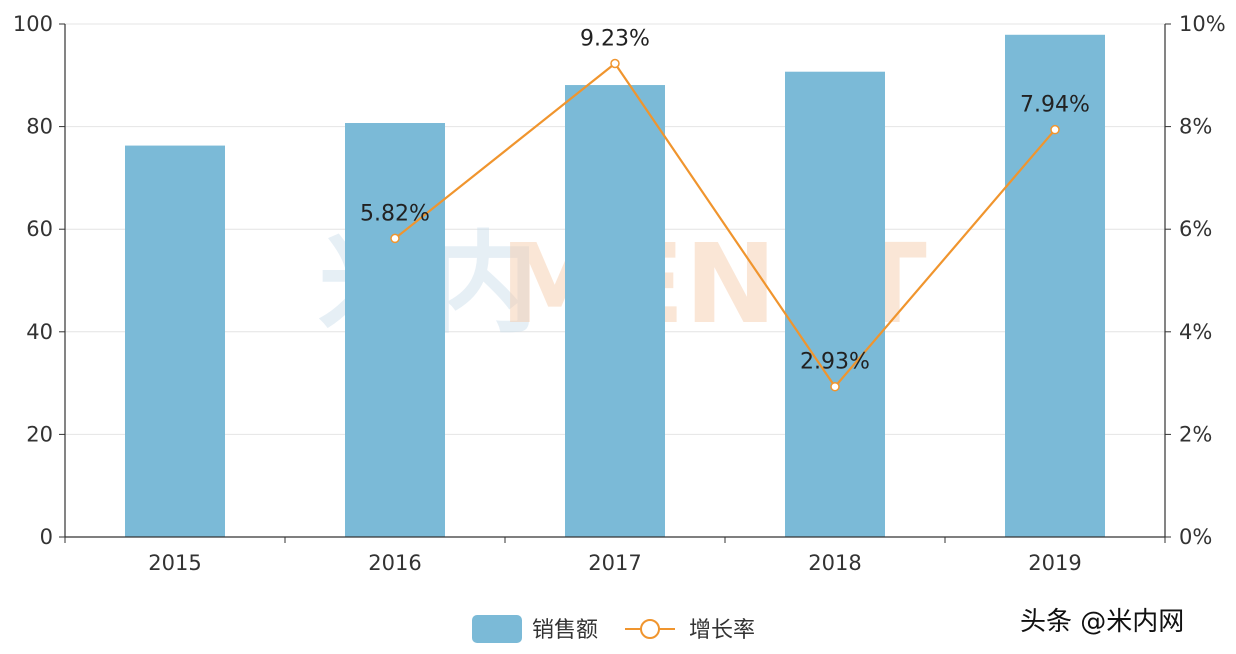 This screenshot has height=654, width=1236. What do you see at coordinates (650, 629) in the screenshot?
I see `legend-swatch-marker` at bounding box center [650, 629].